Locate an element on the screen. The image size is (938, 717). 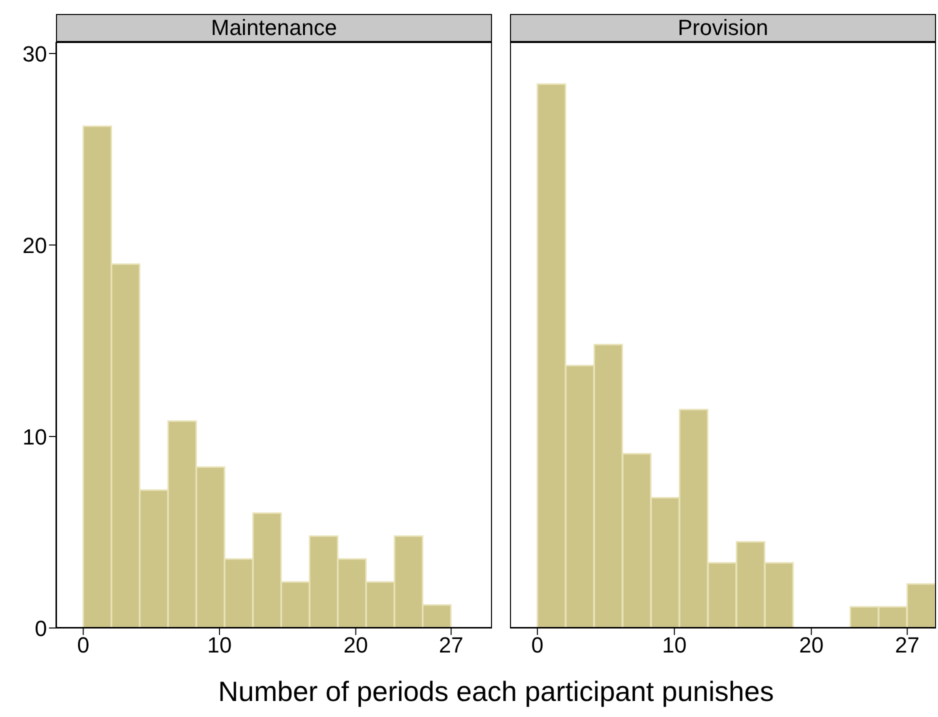
chart-title: Provision is located at coordinates (723, 28).